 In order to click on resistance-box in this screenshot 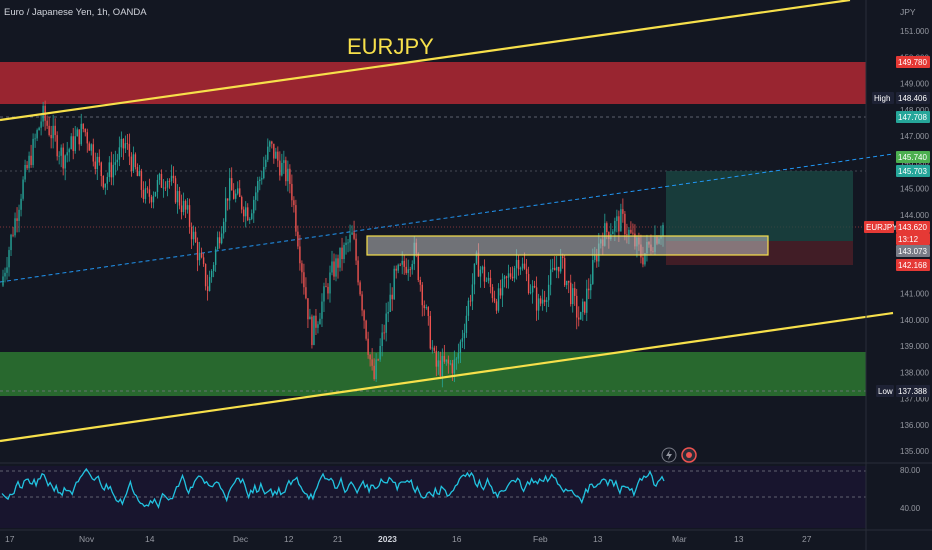, I will do `click(567, 245)`.